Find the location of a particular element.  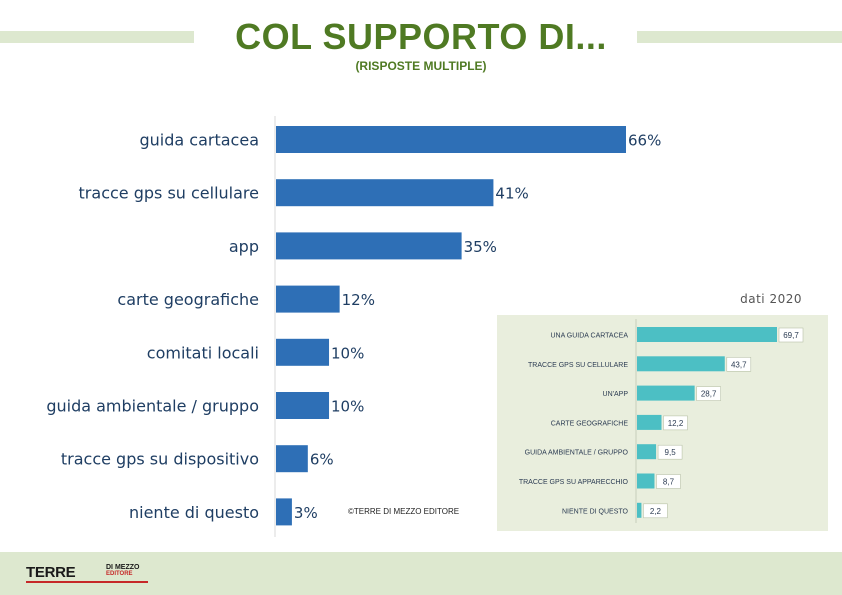

inset-category-label: UNA GUIDA CARTACEA is located at coordinates (589, 336).